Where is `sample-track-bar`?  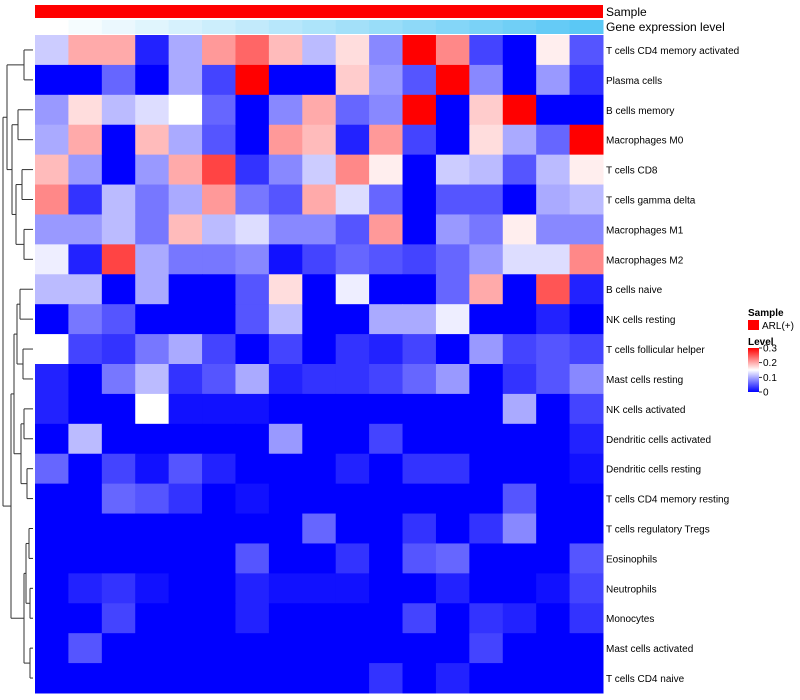
sample-track-bar is located at coordinates (319, 11).